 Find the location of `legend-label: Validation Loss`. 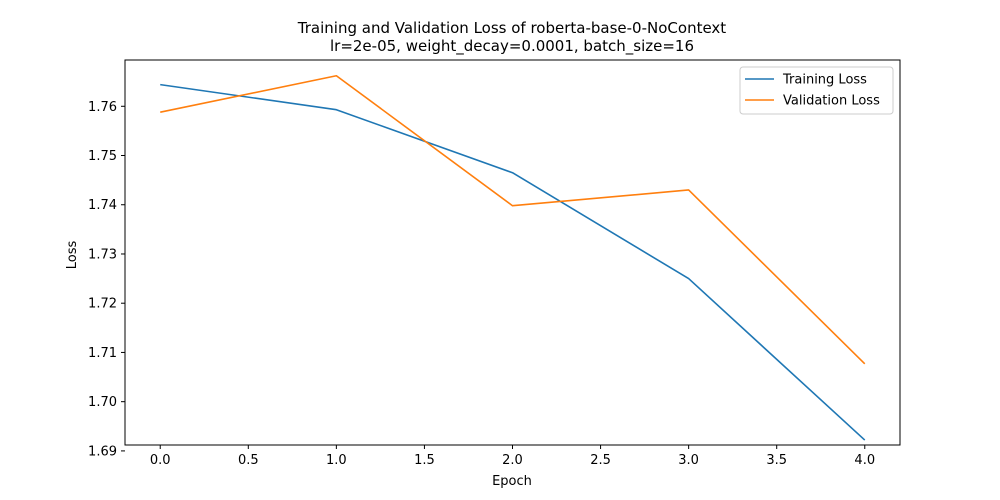

legend-label: Validation Loss is located at coordinates (831, 101).